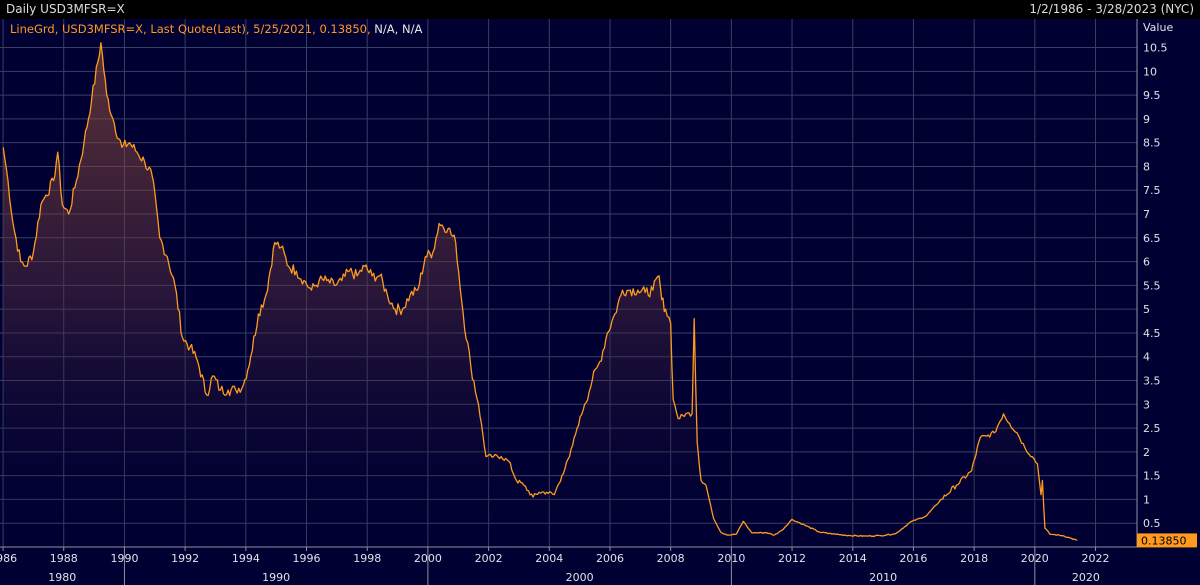  Describe the element at coordinates (1152, 95) in the screenshot. I see `y-tick-label: 9.5` at that location.